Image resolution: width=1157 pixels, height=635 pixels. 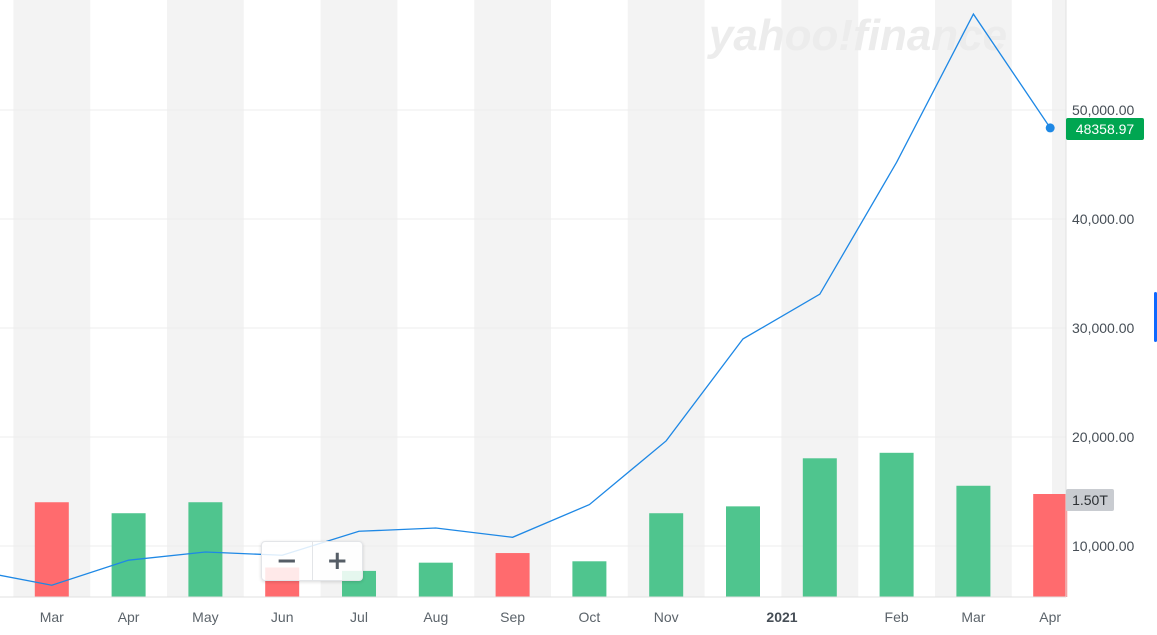 I want to click on plus-icon: +, so click(x=337, y=561).